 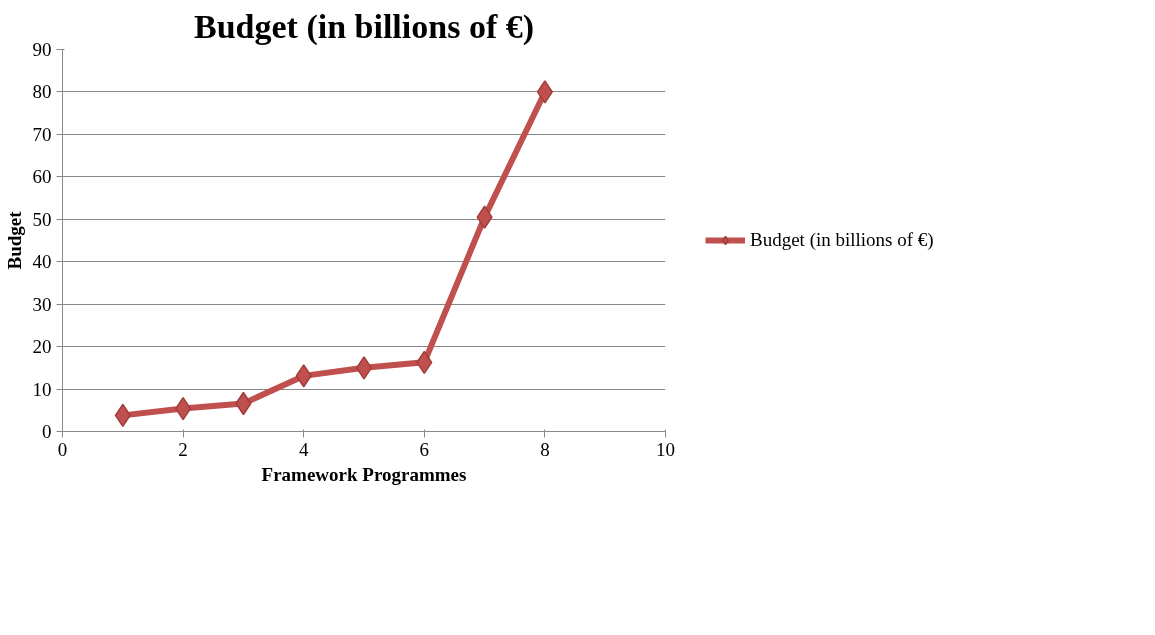 What do you see at coordinates (42, 92) in the screenshot?
I see `y-tick-label: 80` at bounding box center [42, 92].